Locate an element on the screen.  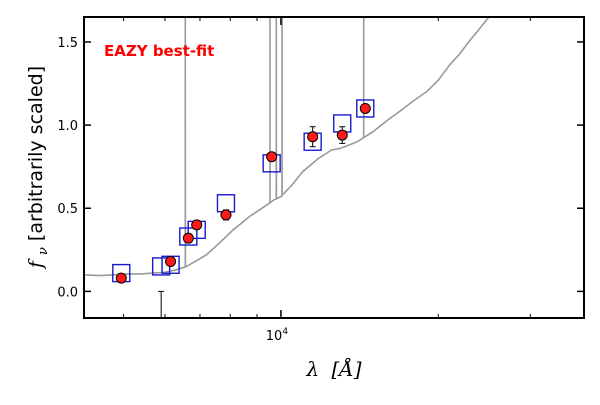
x-axis-label-unit: [Å] is located at coordinates (346, 368).